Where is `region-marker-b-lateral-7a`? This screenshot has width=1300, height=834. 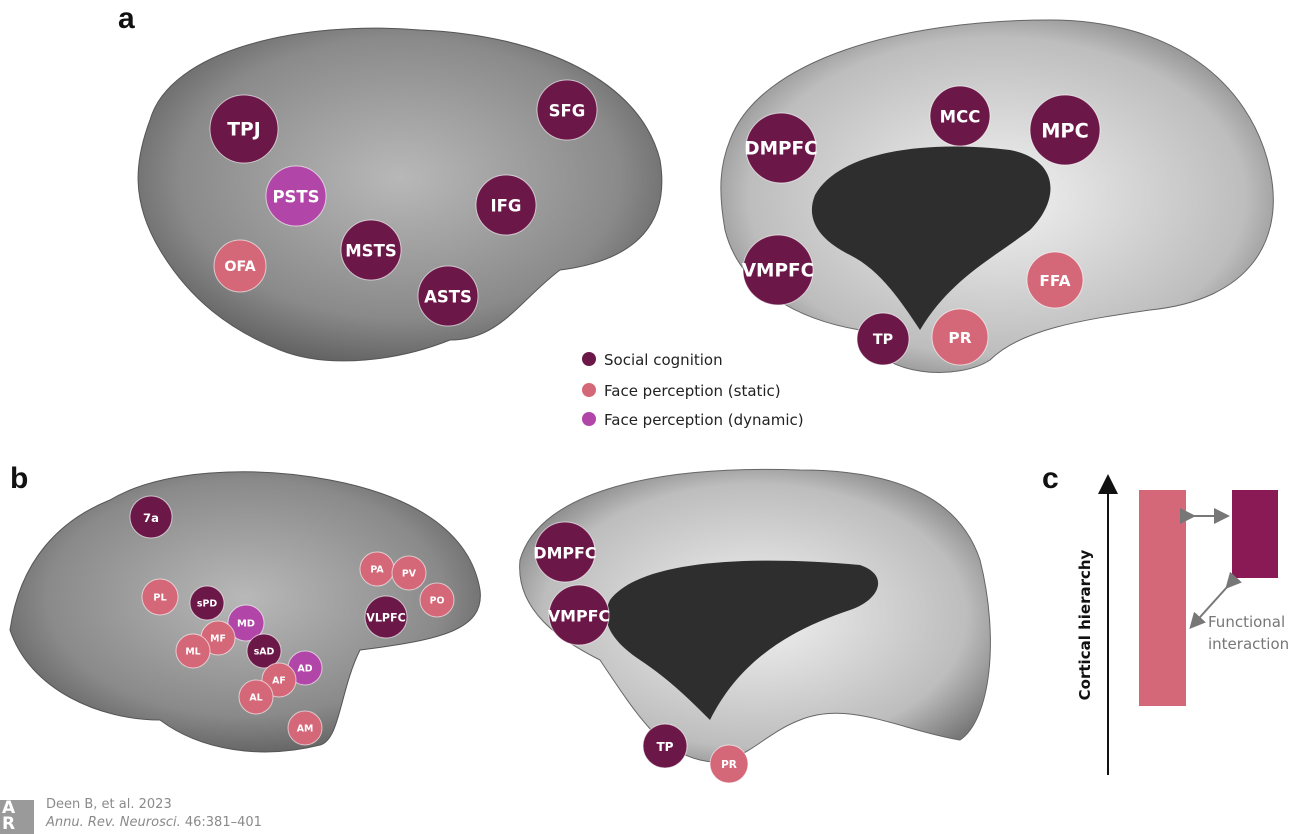 region-marker-b-lateral-7a is located at coordinates (151, 517).